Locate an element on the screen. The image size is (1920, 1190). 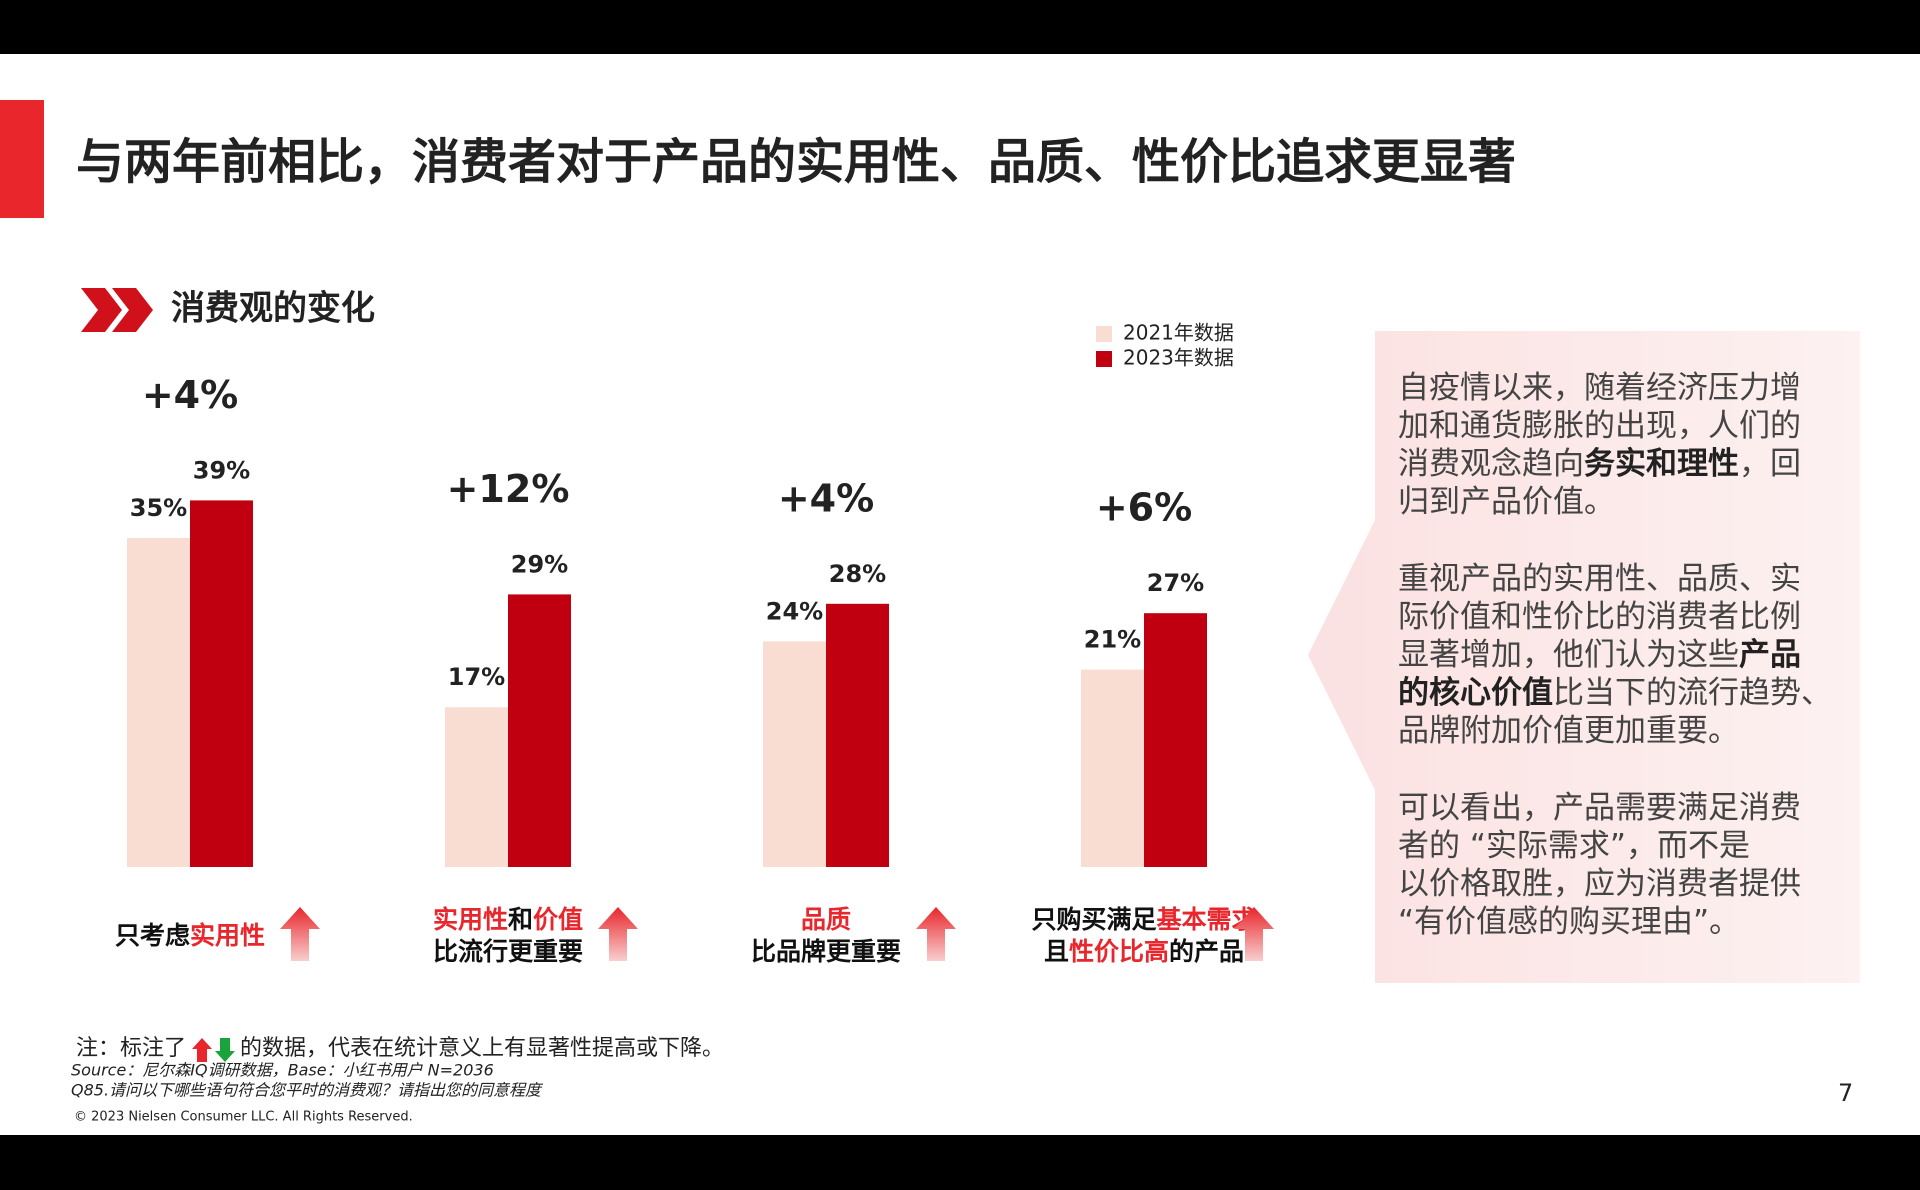
panel-line: 际价值和性价比的消费者比例 is located at coordinates (1599, 617).